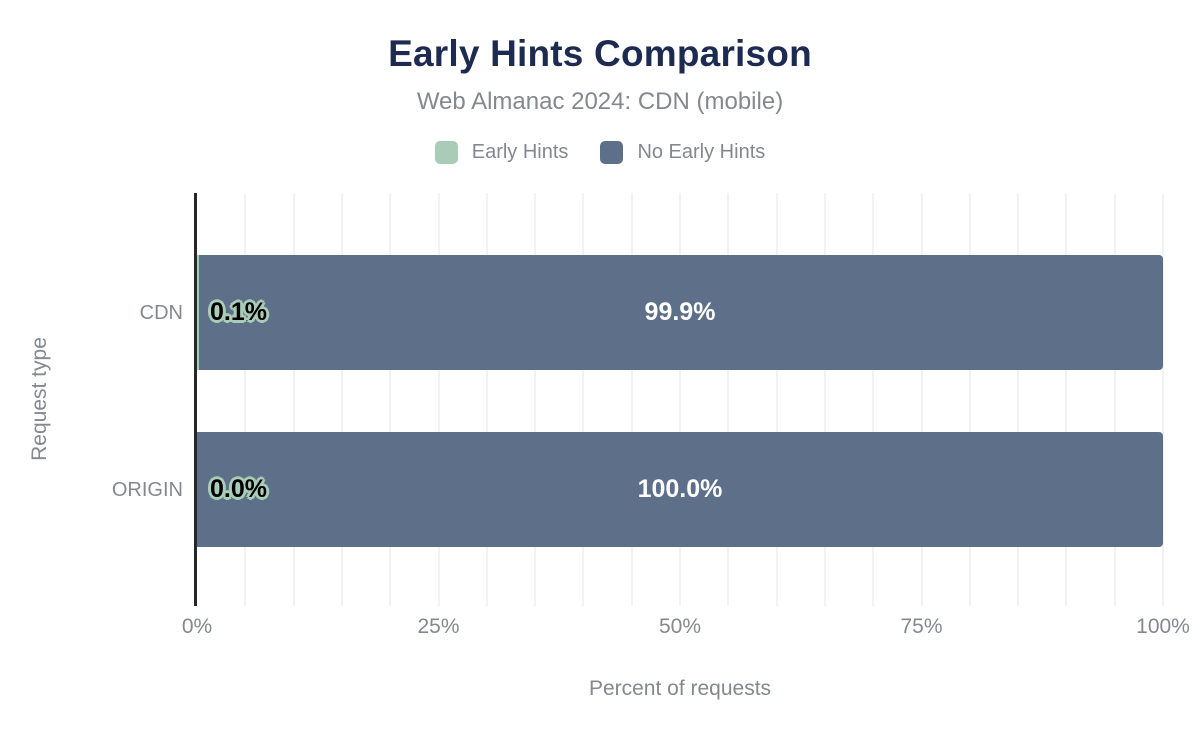  I want to click on y-axis-title: Request type, so click(39, 399).